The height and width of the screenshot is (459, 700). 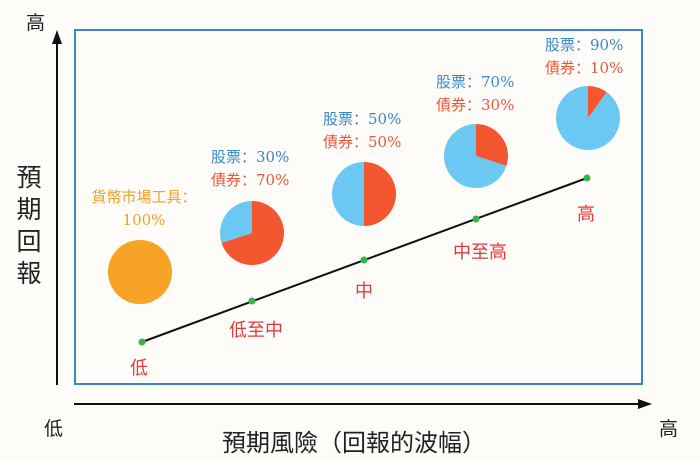 I want to click on x-axis-title: 預期風險（回報的波幅）, so click(x=354, y=443).